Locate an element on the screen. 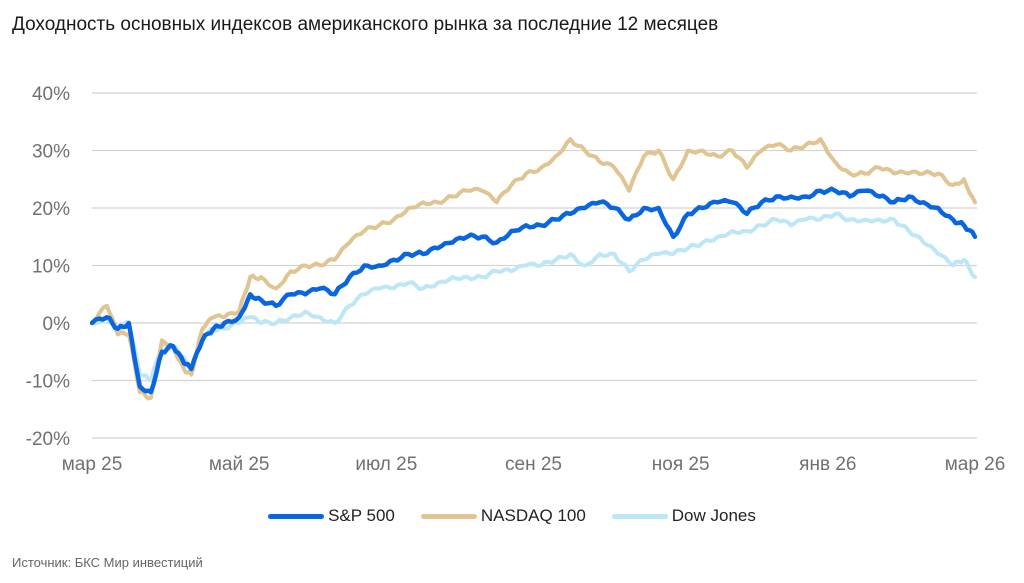 Image resolution: width=1024 pixels, height=583 pixels. source-note: Источник: БКС Мир инвестиций is located at coordinates (107, 562).